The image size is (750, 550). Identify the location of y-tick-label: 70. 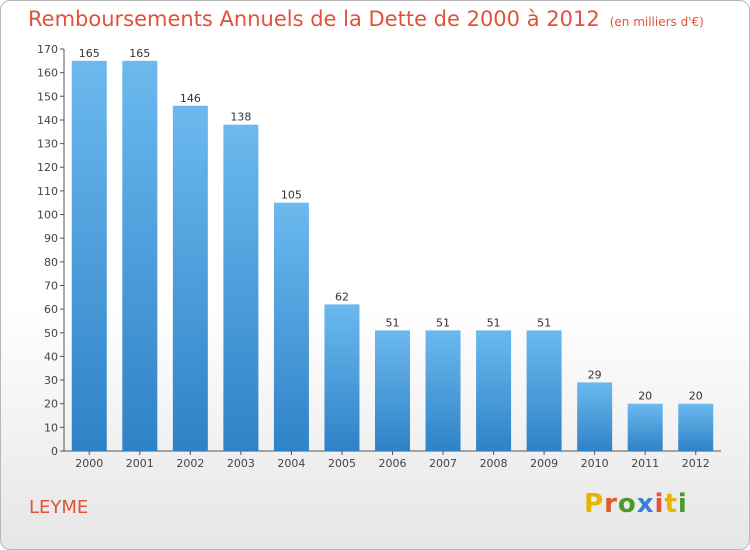
(51, 285).